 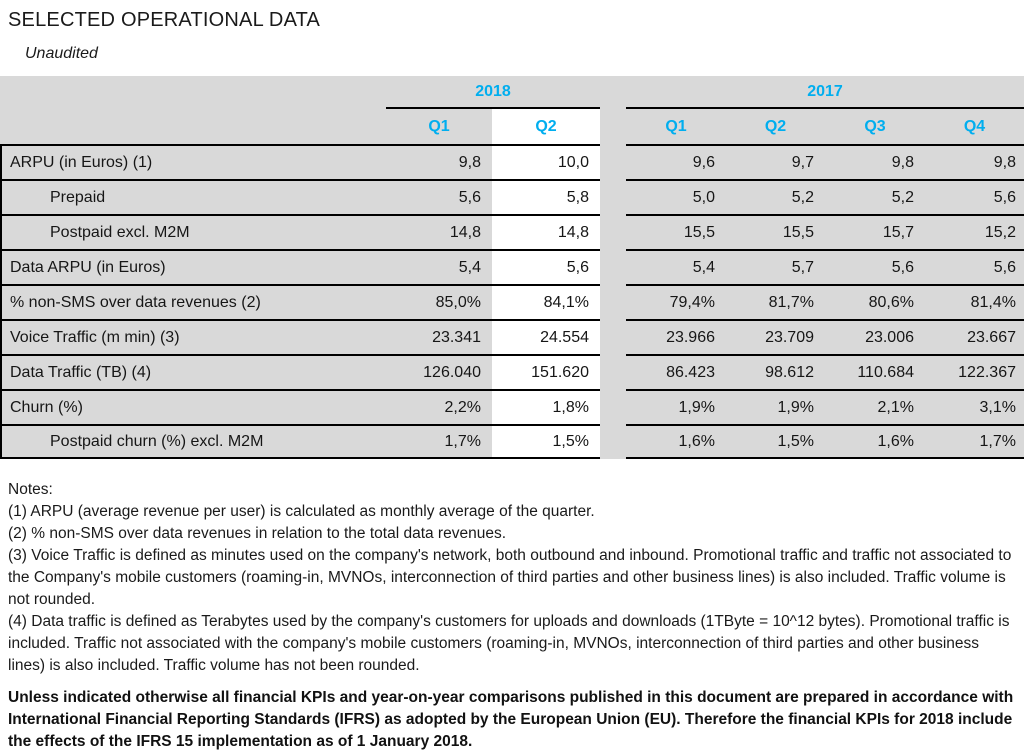 I want to click on cell-2018-q2: 5,8, so click(x=546, y=196).